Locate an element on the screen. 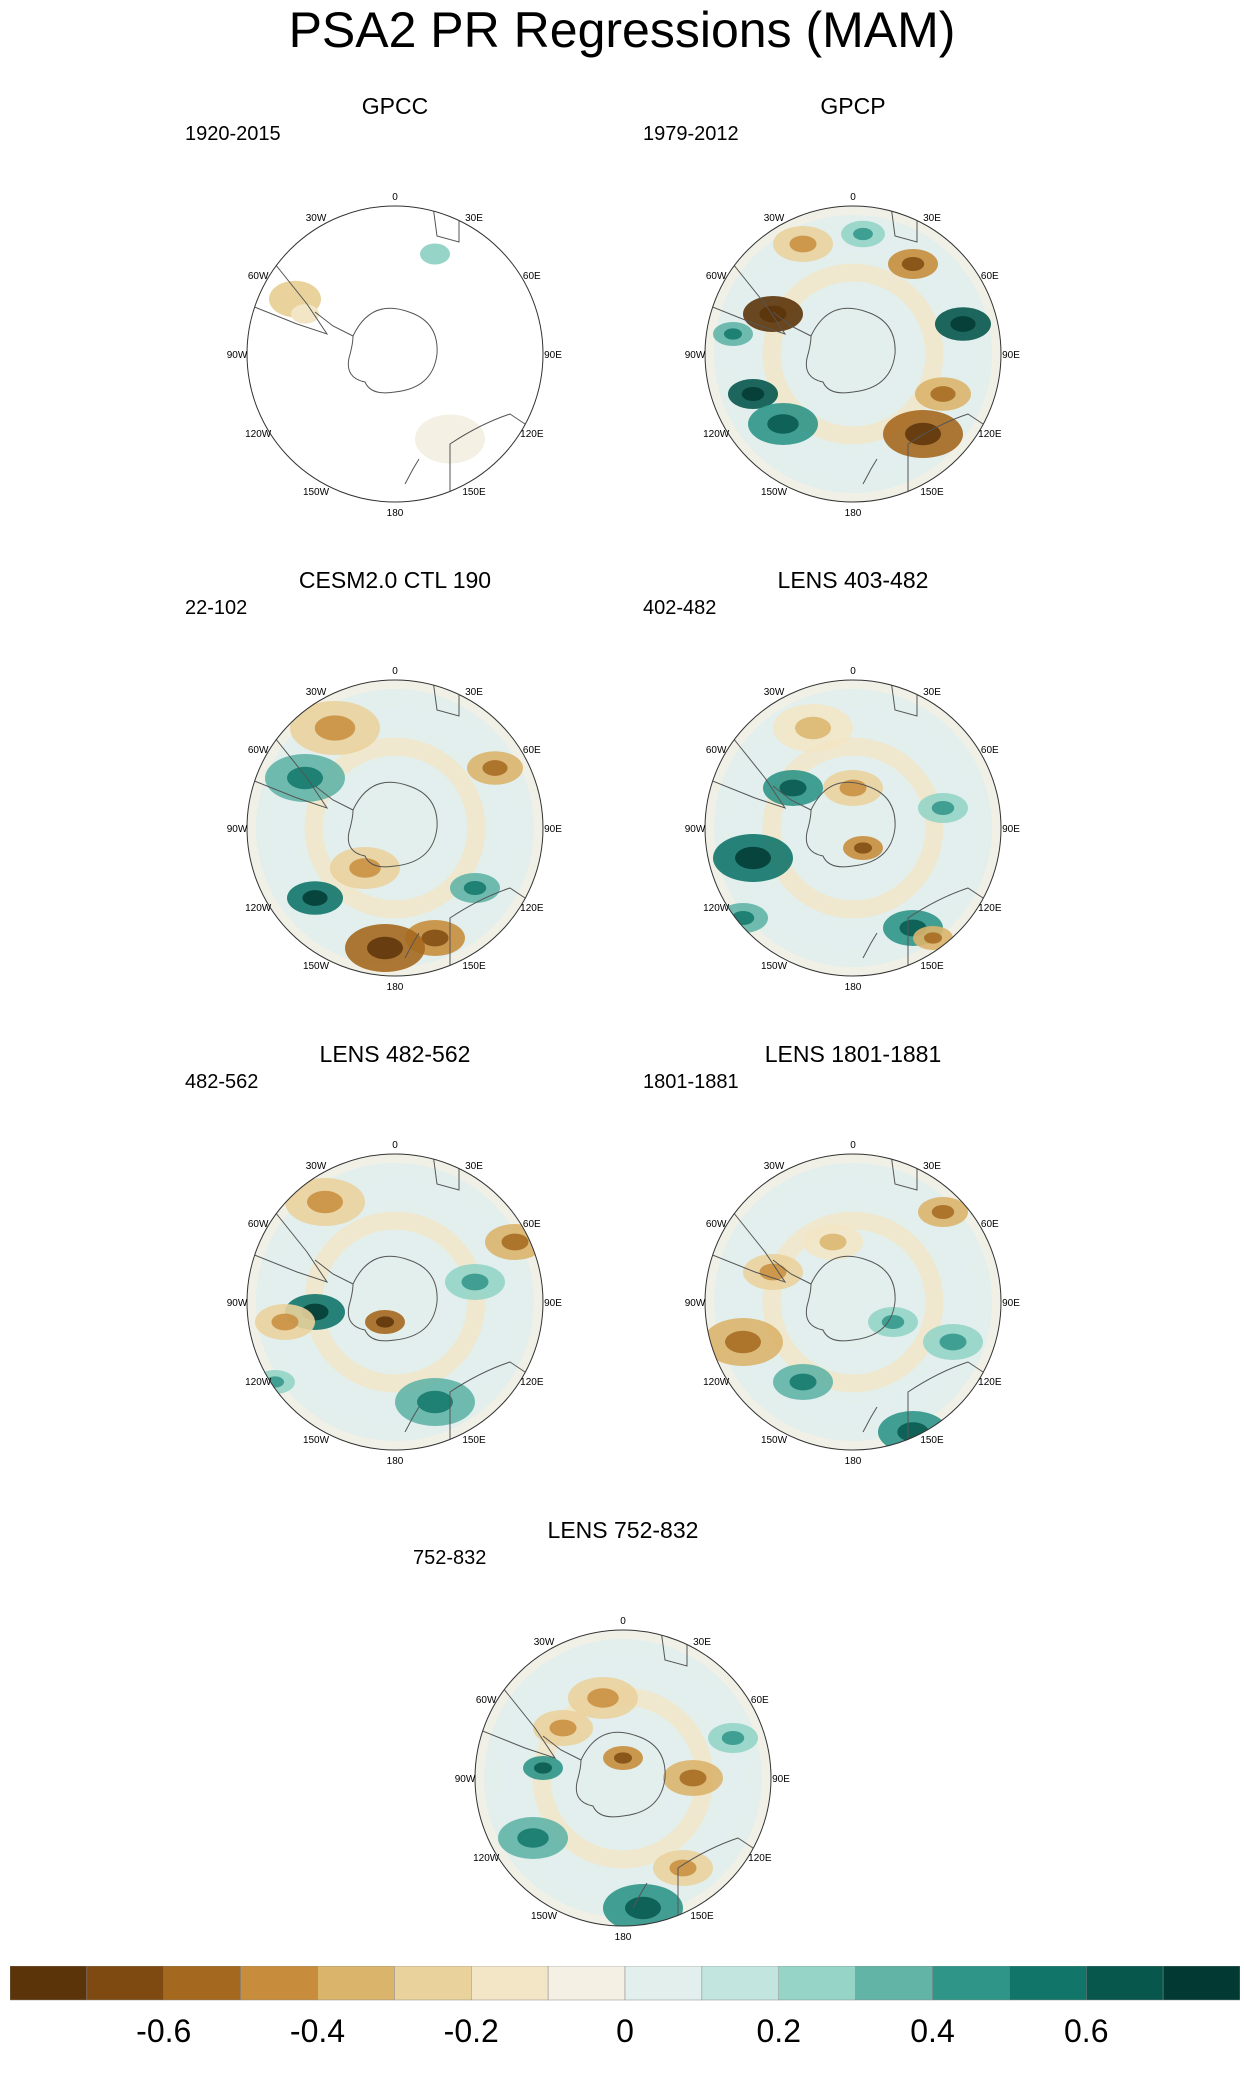 The height and width of the screenshot is (2082, 1244). panel-title: LENS 752-832 is located at coordinates (623, 1530).